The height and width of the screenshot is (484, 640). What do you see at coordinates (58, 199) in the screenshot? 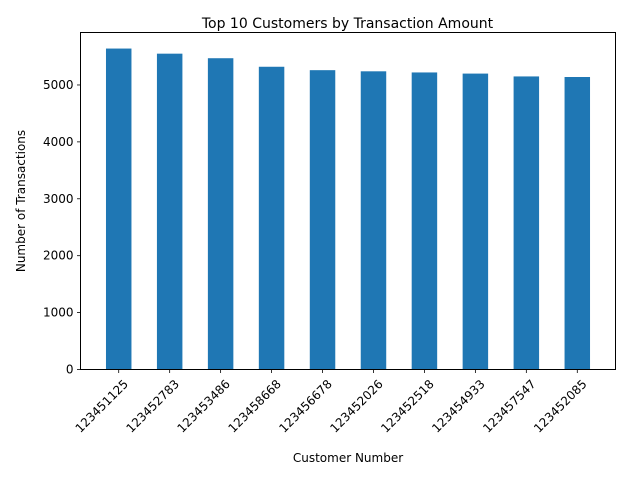
I see `y-tick-label: 3000` at bounding box center [58, 199].